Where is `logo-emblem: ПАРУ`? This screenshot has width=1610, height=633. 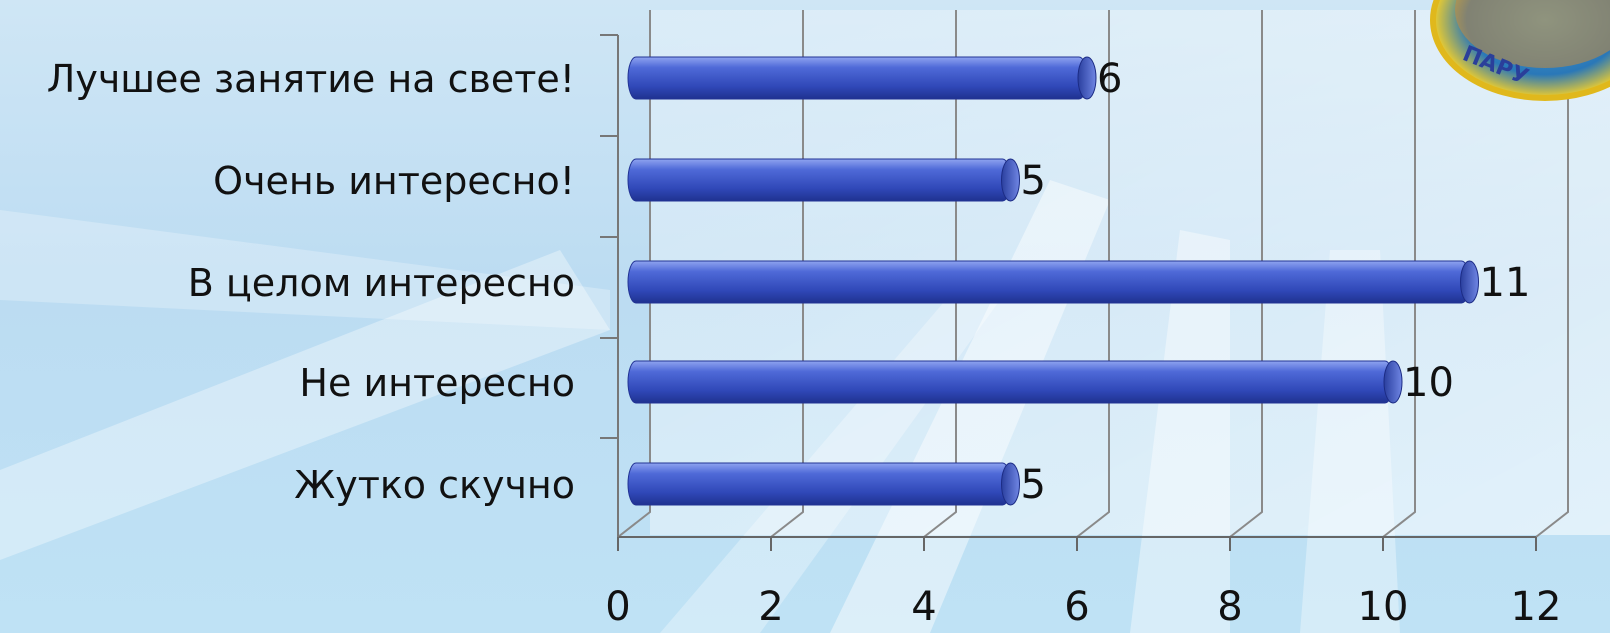 logo-emblem: ПАРУ is located at coordinates (1520, 50).